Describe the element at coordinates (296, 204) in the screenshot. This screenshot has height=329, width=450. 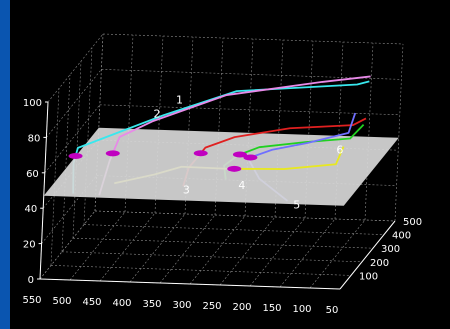
I see `series-label-5: 5` at that location.